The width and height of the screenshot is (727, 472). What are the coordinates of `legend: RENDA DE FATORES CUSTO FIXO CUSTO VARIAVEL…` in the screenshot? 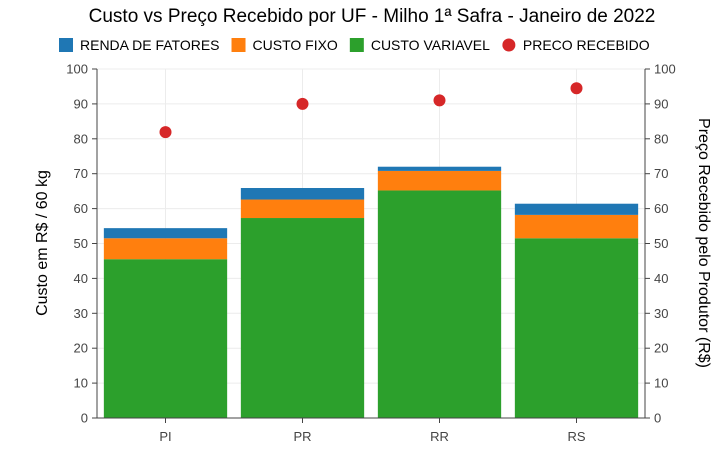 It's located at (354, 45).